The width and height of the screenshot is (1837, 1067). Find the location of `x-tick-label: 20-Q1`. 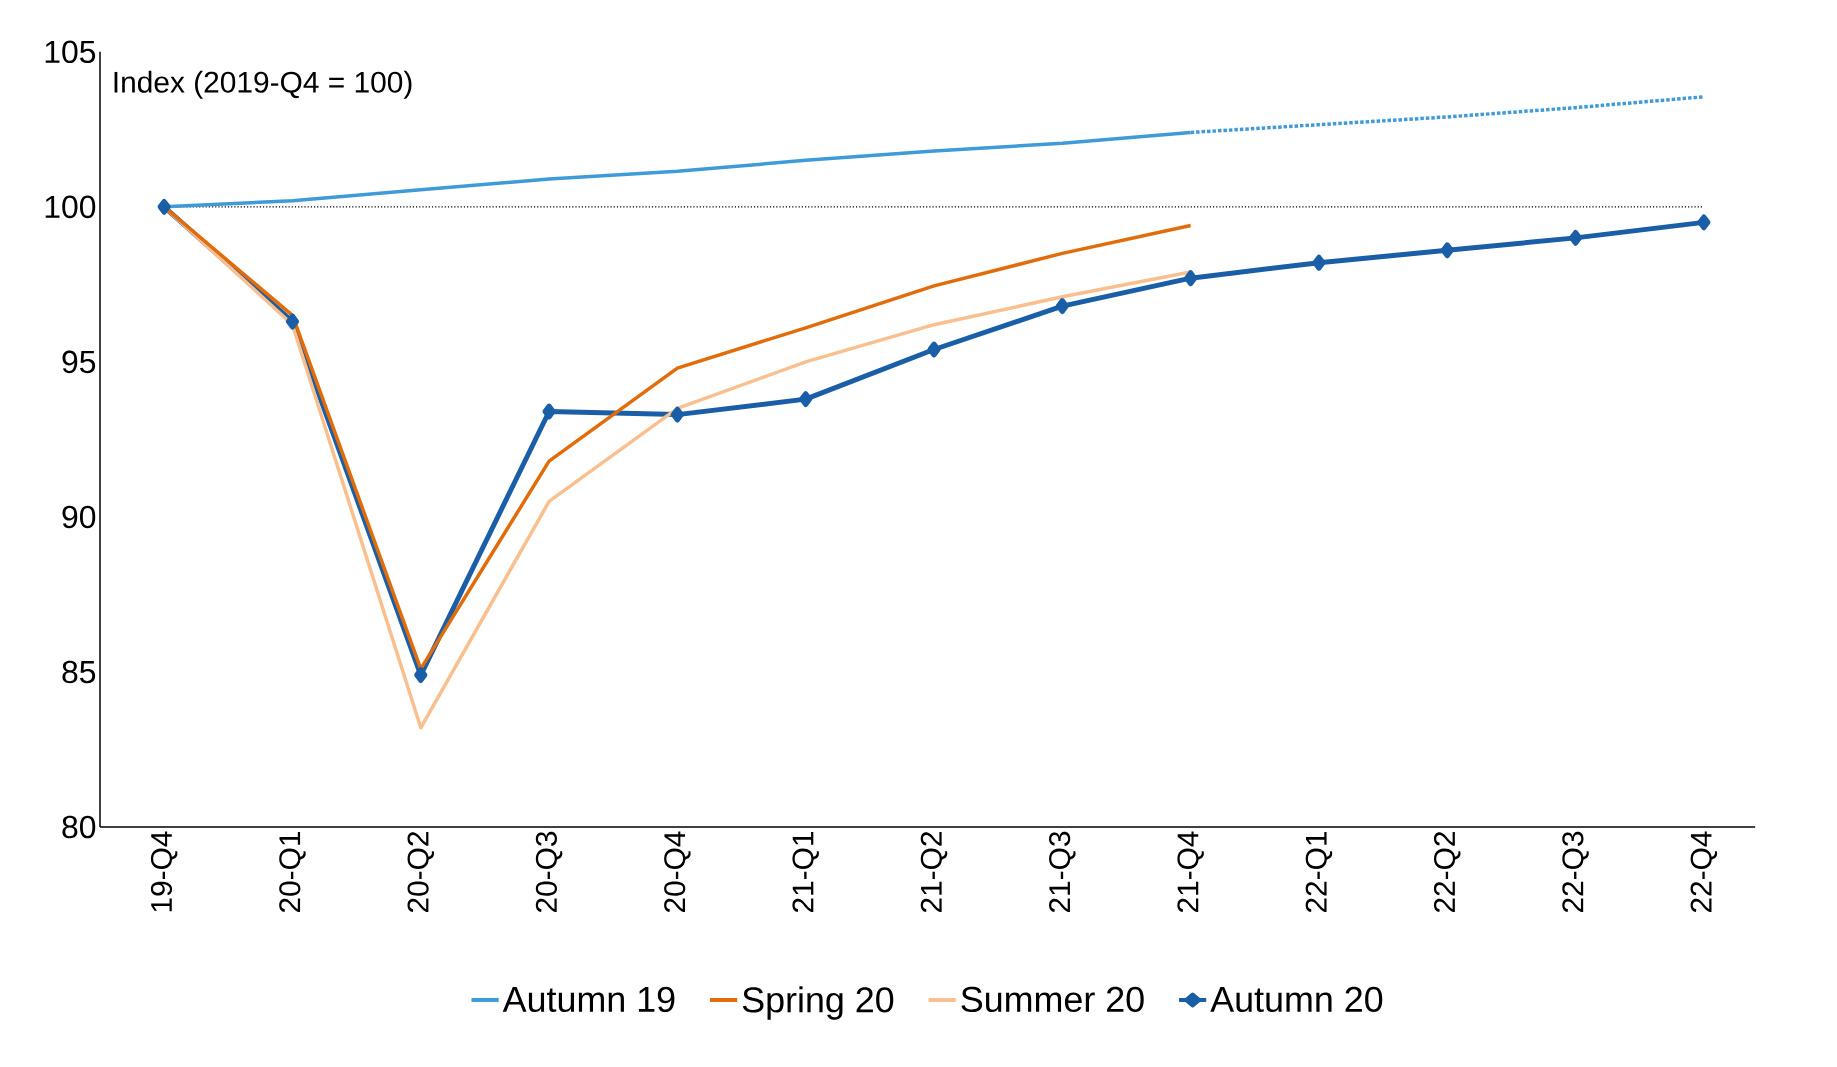

x-tick-label: 20-Q1 is located at coordinates (292, 872).